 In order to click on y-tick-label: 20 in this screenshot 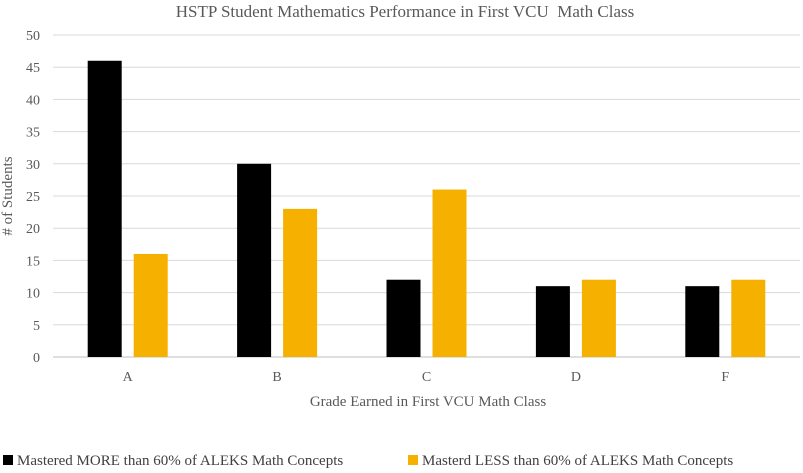, I will do `click(33, 229)`.